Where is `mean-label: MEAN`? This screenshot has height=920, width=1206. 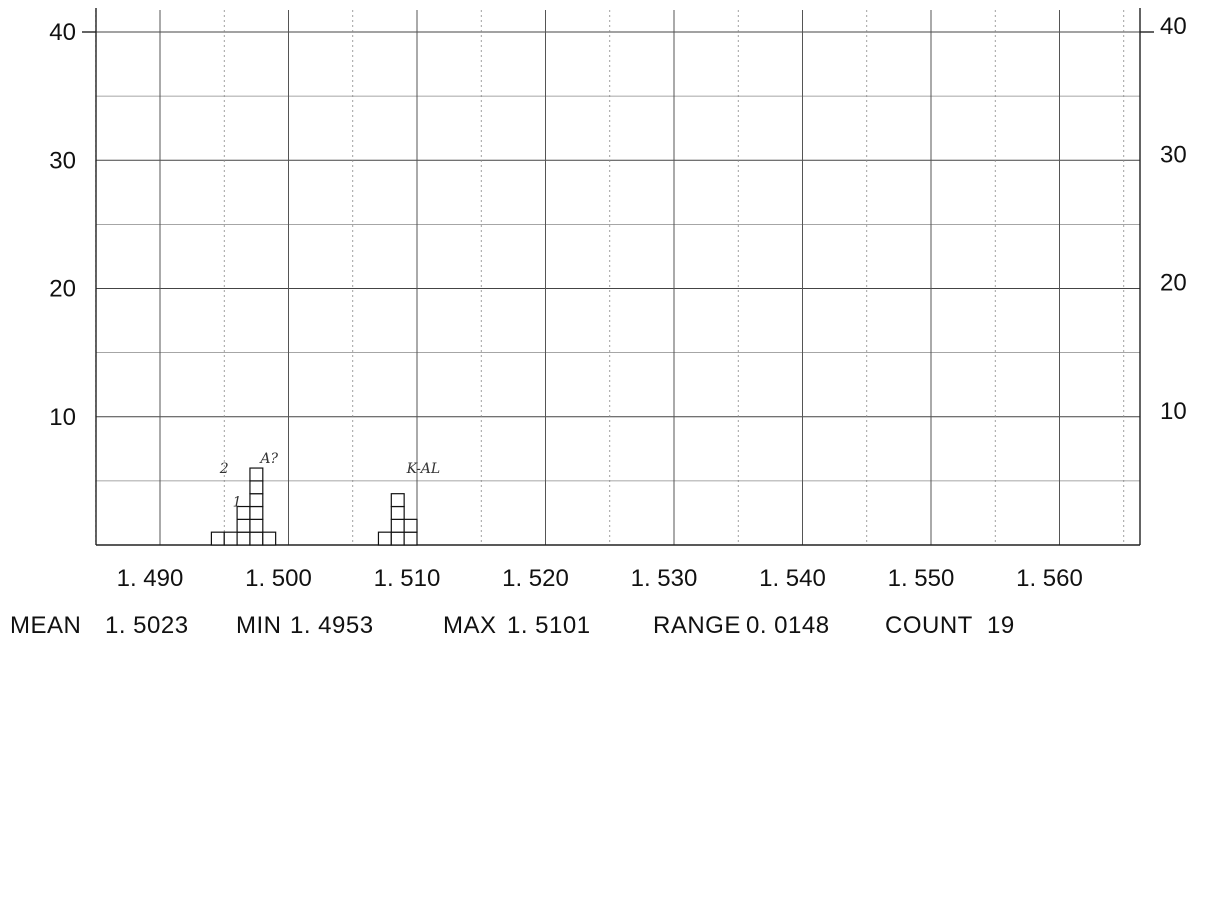
mean-label: MEAN is located at coordinates (46, 625).